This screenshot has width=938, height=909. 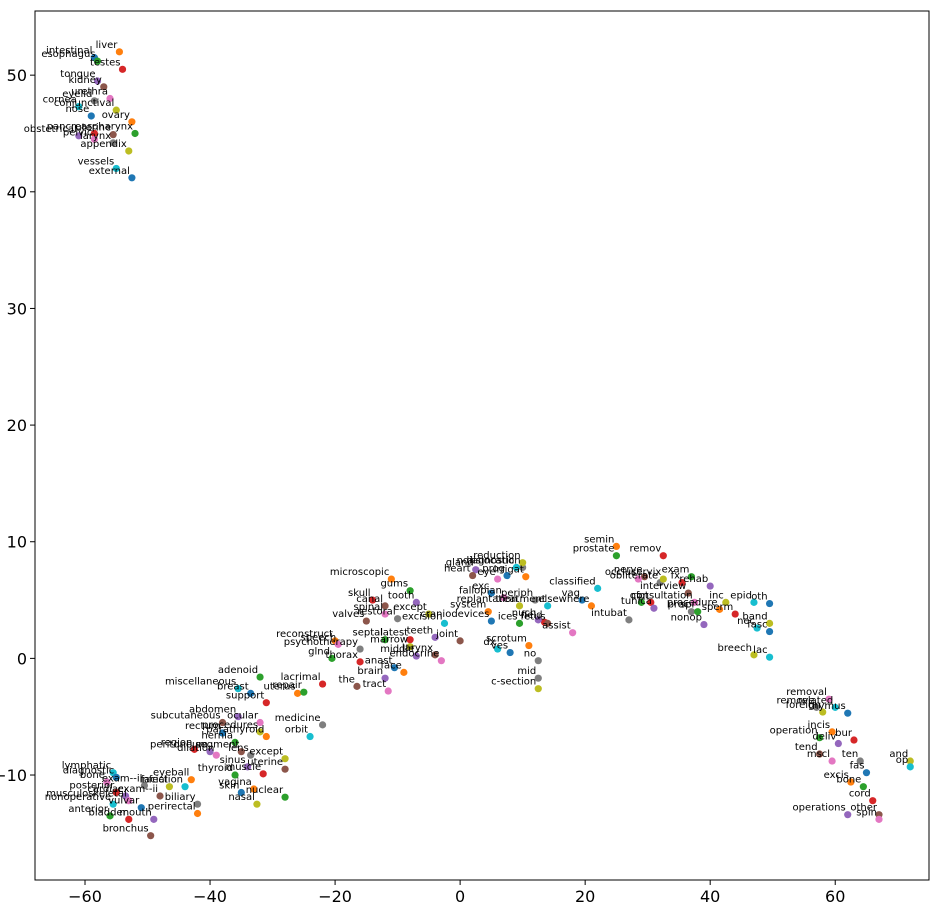 I want to click on point-label: intestinal, so click(x=69, y=51).